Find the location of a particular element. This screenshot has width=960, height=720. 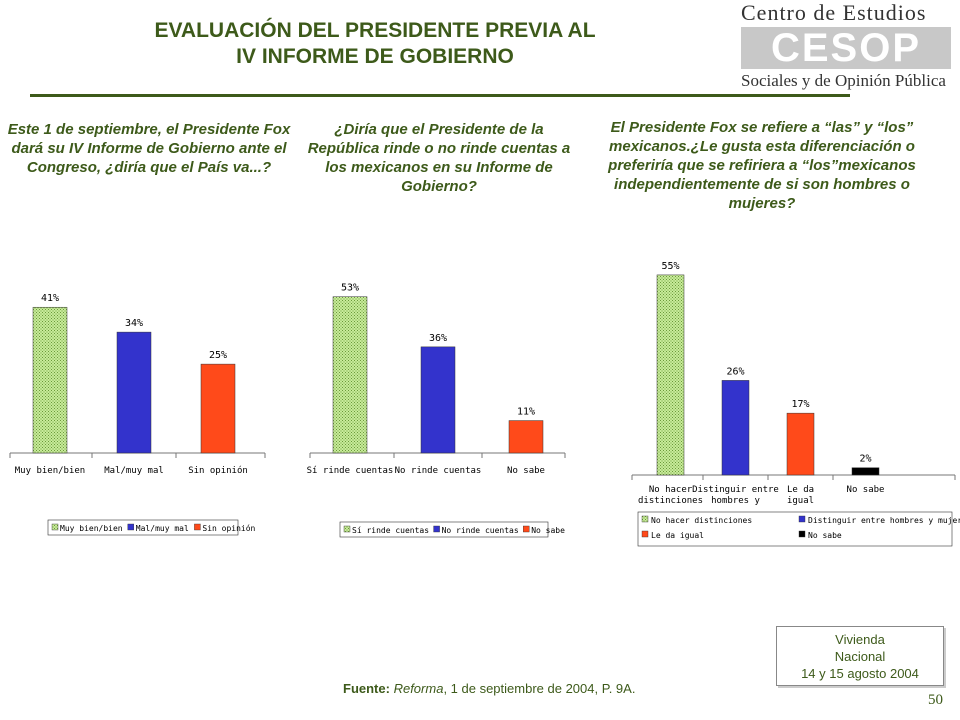

note-line-2: Nacional is located at coordinates (860, 656).